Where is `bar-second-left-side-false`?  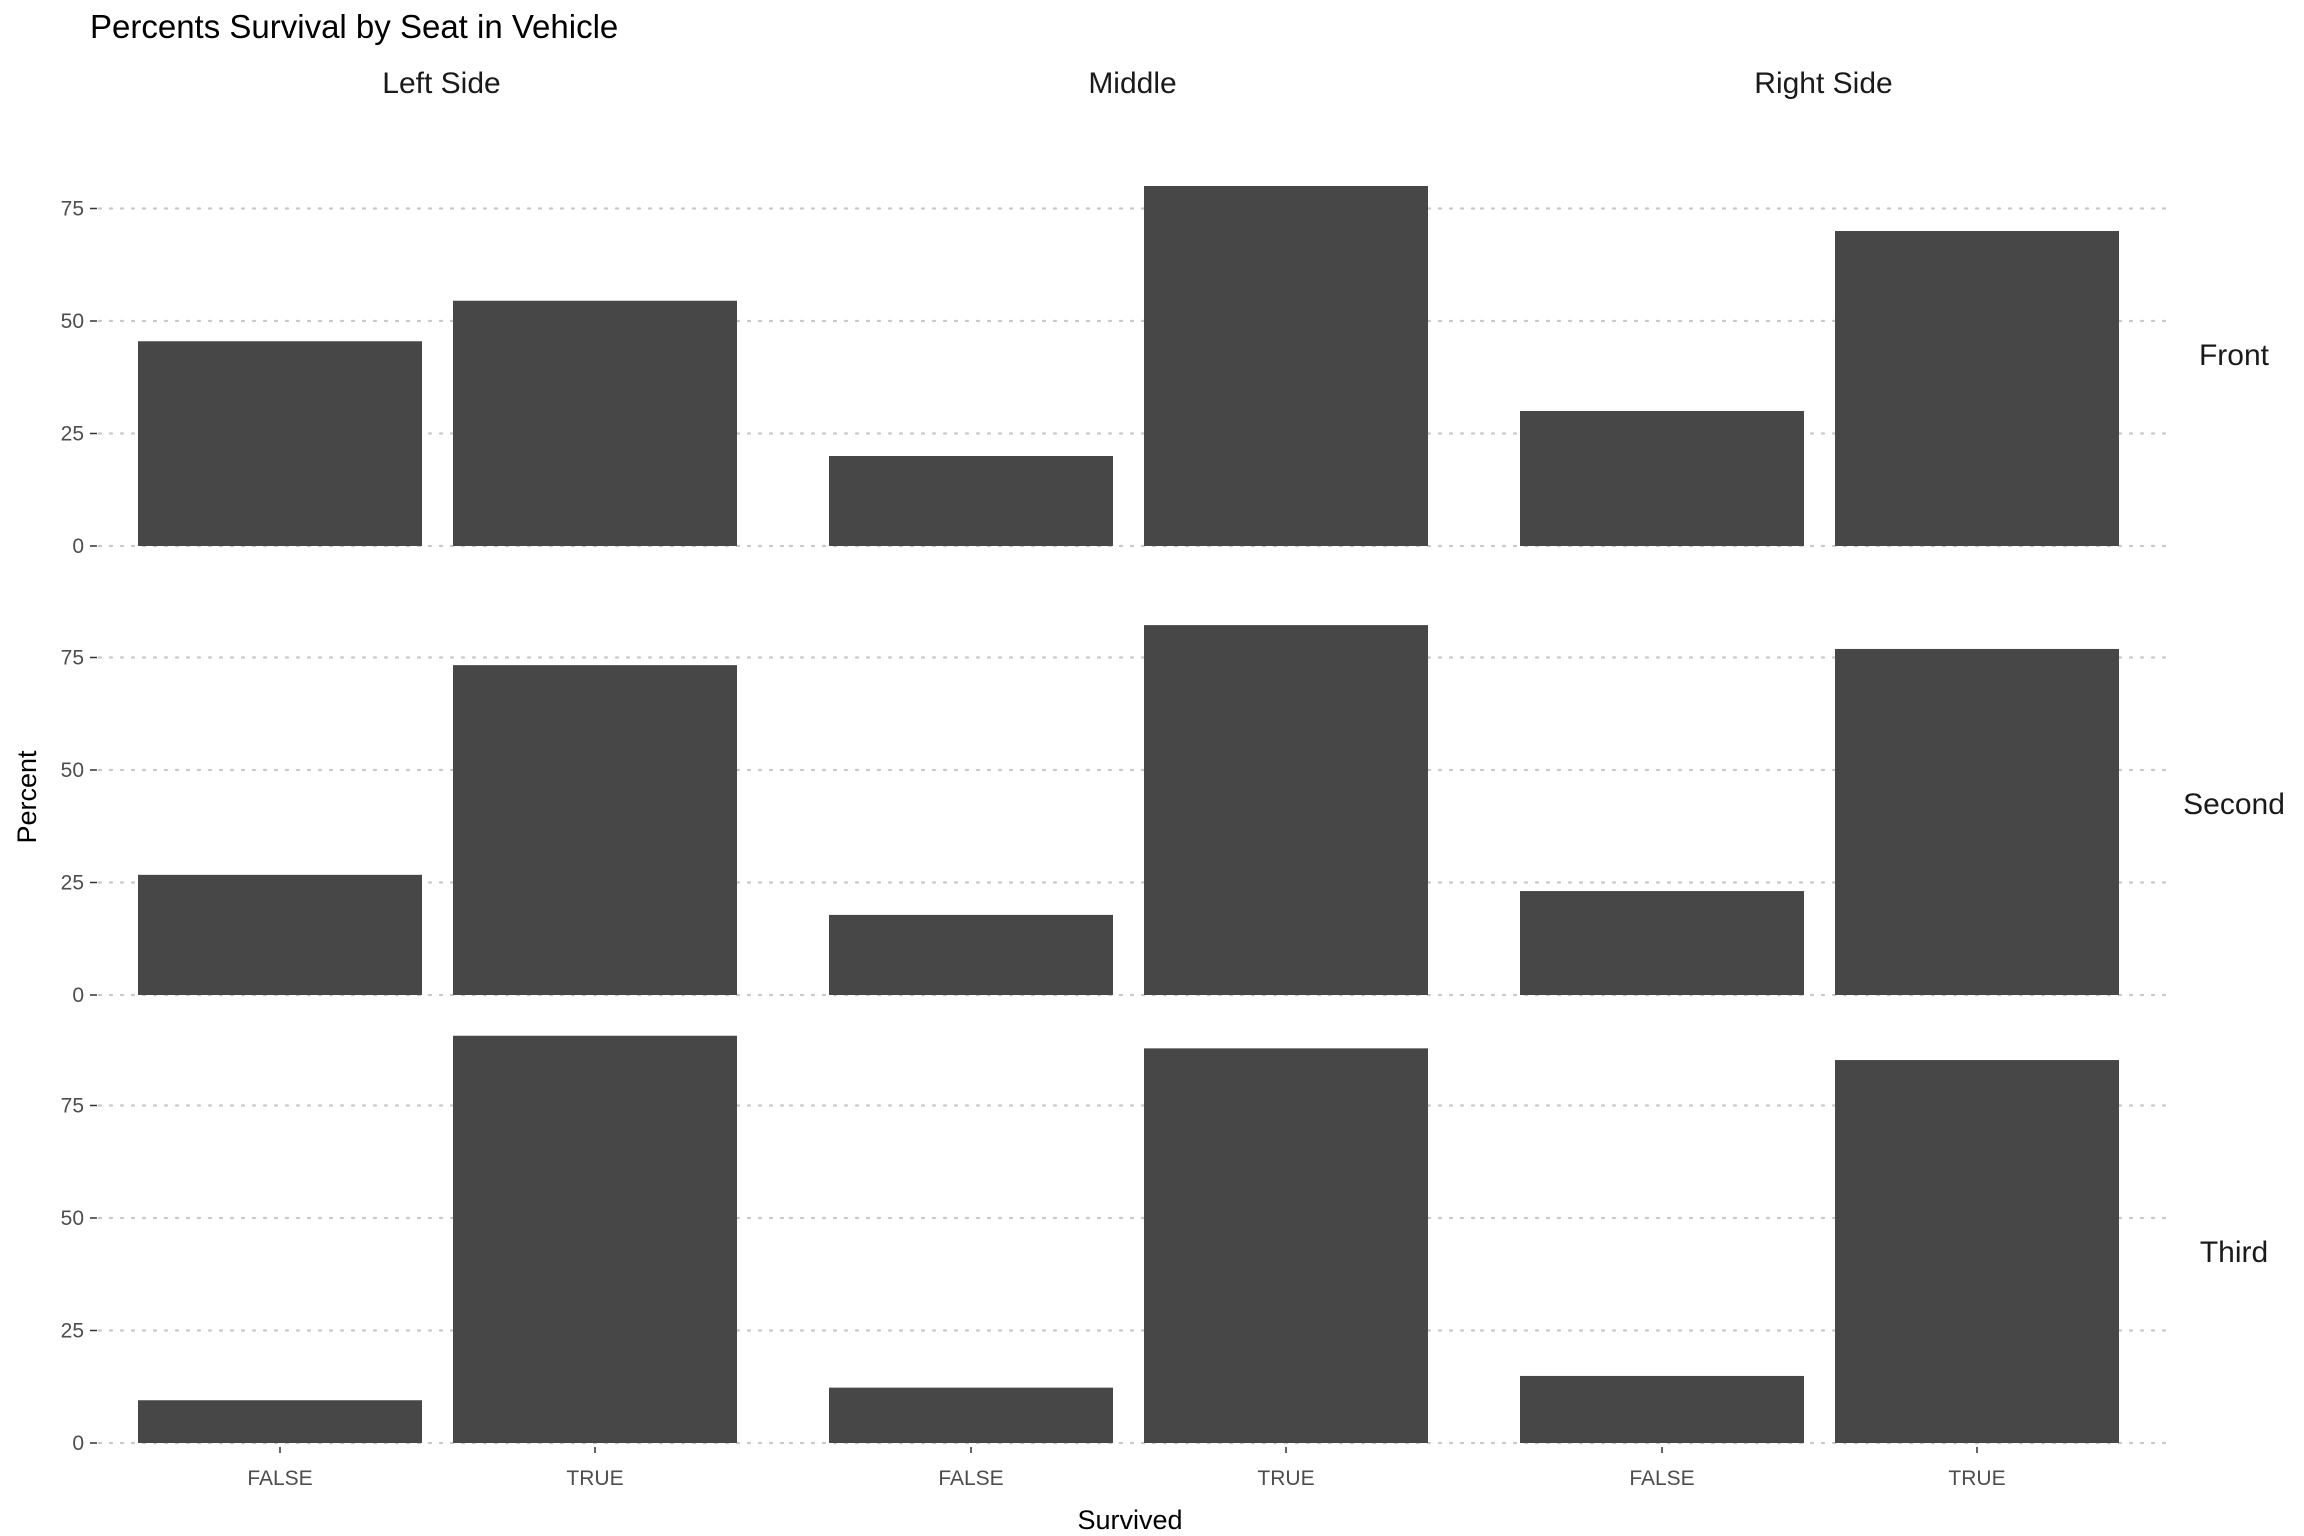
bar-second-left-side-false is located at coordinates (280, 934).